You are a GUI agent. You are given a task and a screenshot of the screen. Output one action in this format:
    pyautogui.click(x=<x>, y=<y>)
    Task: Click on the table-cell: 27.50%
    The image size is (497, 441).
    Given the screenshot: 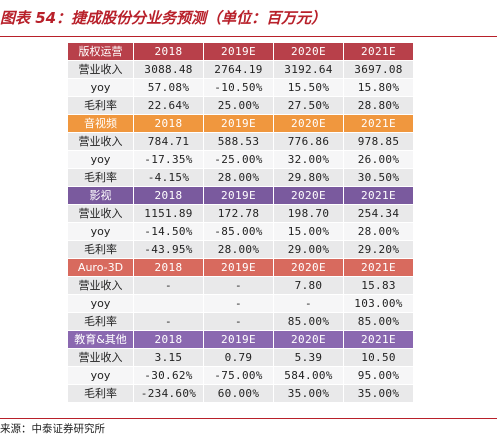 What is the action you would take?
    pyautogui.click(x=309, y=105)
    